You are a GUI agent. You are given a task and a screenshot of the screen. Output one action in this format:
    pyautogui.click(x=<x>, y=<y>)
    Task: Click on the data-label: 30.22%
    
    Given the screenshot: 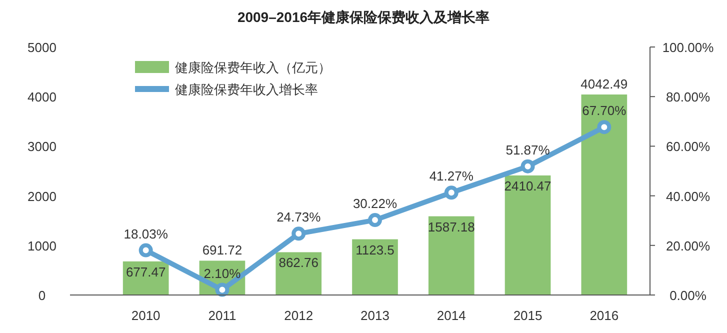 What is the action you would take?
    pyautogui.click(x=375, y=204)
    